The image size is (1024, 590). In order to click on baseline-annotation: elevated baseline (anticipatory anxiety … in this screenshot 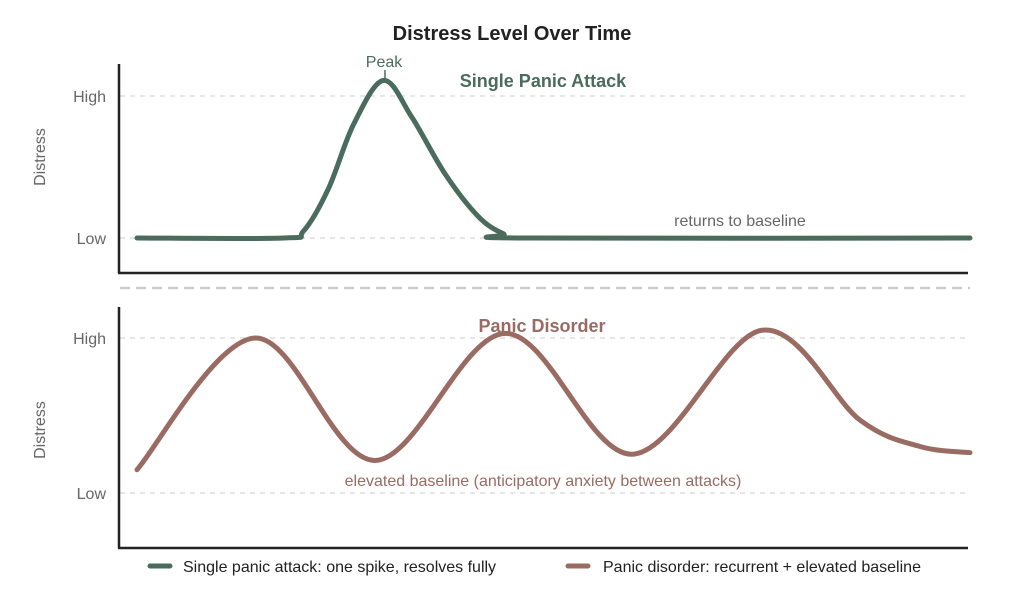, I will do `click(543, 481)`.